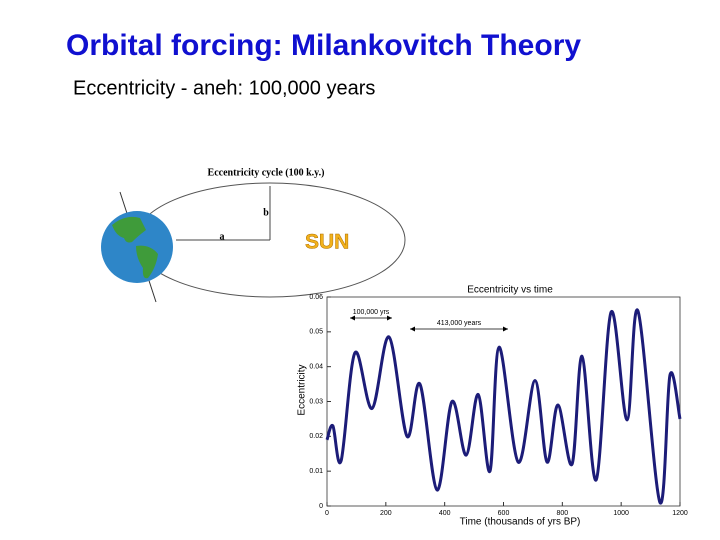 This screenshot has width=720, height=540. I want to click on y-tick-label: 0.03, so click(316, 401).